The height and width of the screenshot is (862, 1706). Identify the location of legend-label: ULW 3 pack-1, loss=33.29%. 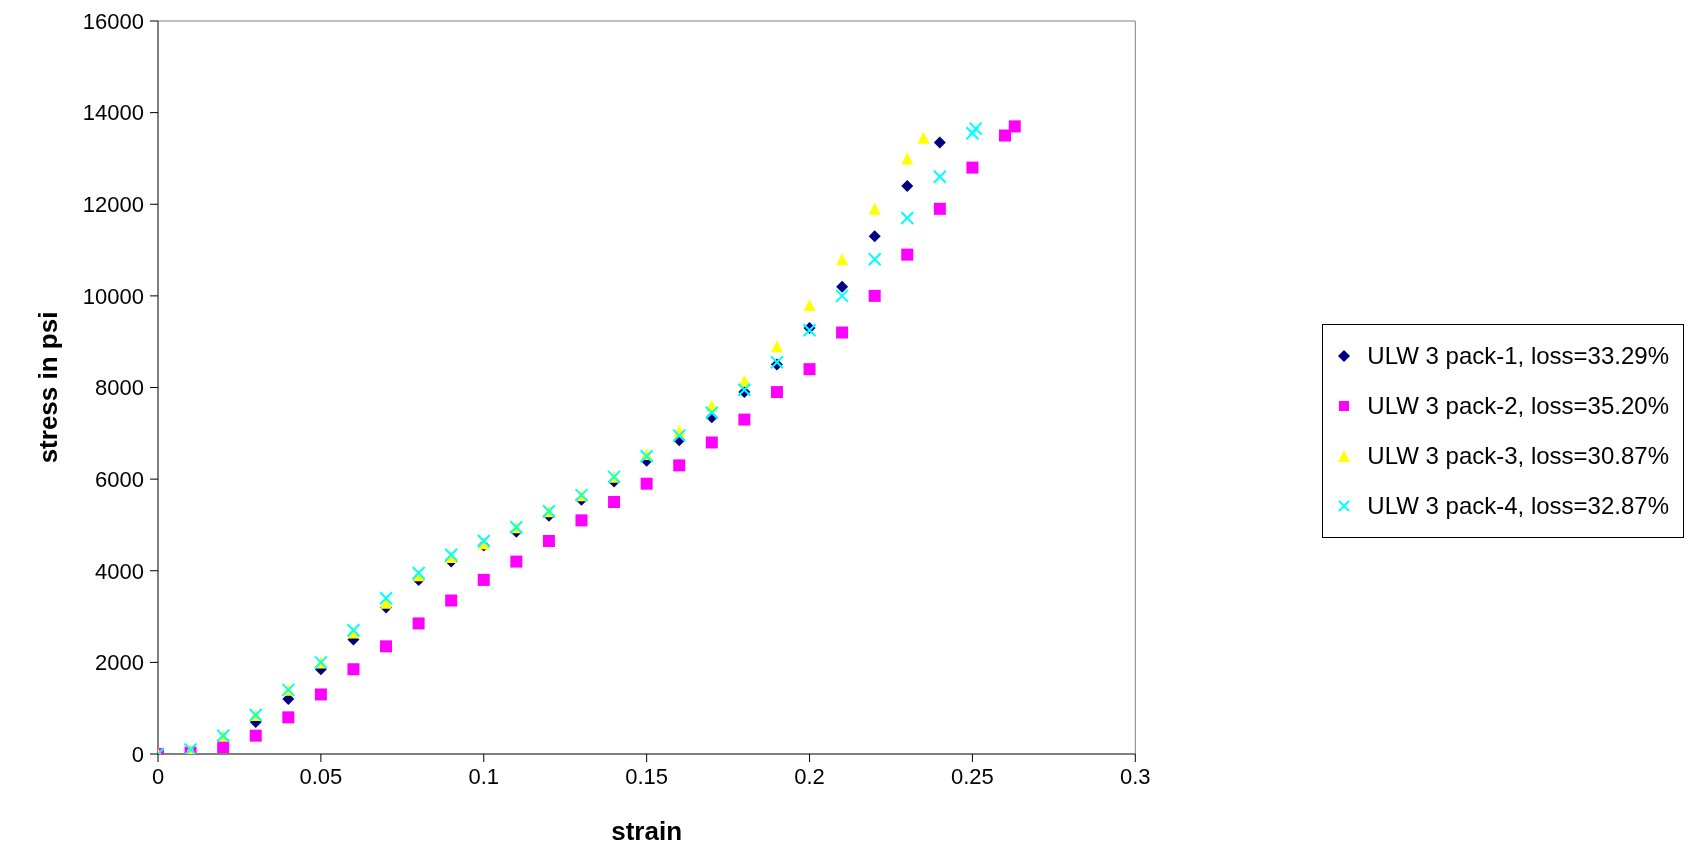
(1518, 356).